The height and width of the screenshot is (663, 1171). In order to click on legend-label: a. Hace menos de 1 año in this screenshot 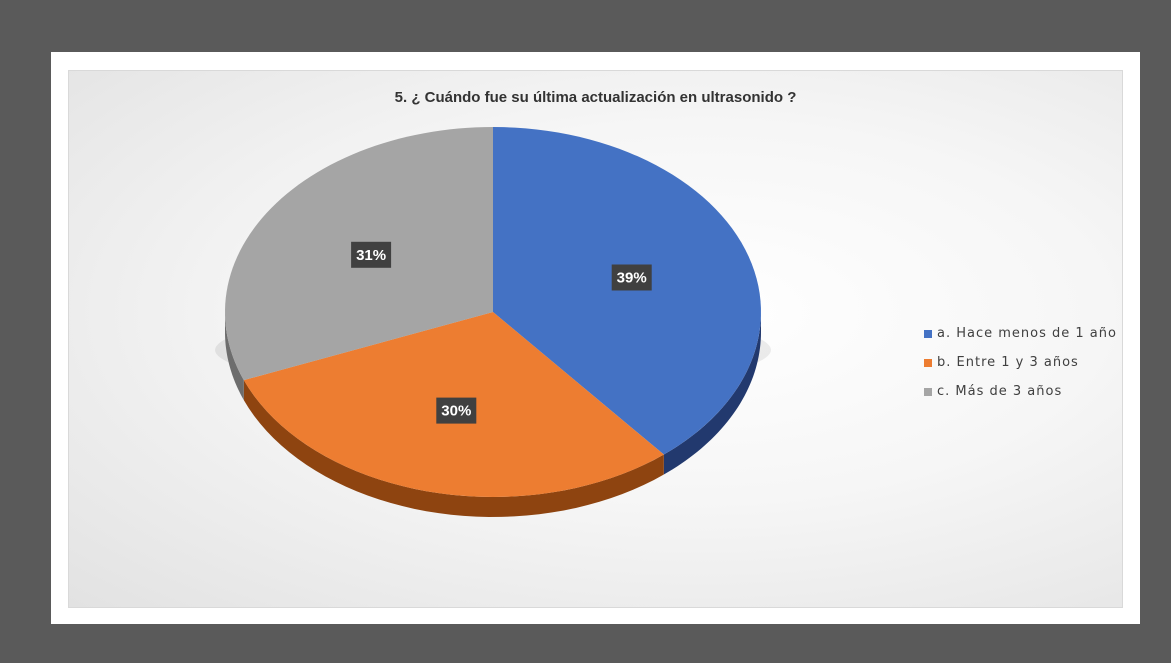, I will do `click(1027, 333)`.